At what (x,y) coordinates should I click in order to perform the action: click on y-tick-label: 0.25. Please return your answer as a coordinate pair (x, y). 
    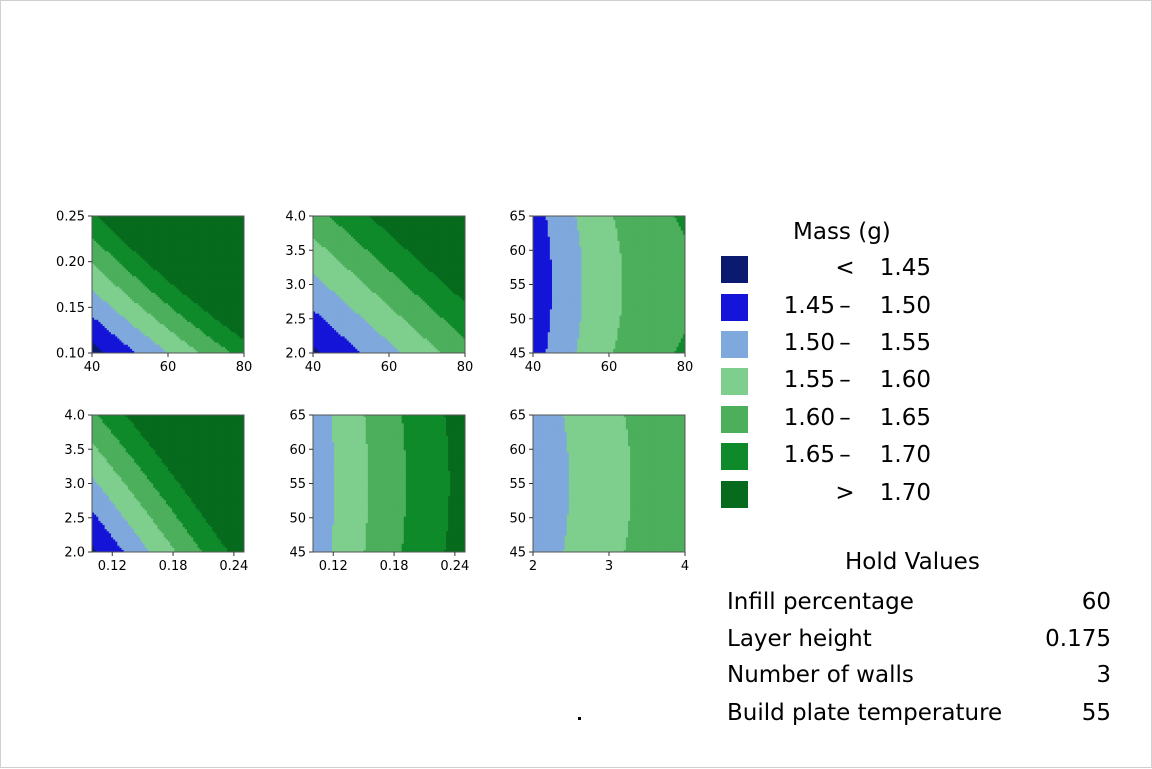
    Looking at the image, I should click on (70, 217).